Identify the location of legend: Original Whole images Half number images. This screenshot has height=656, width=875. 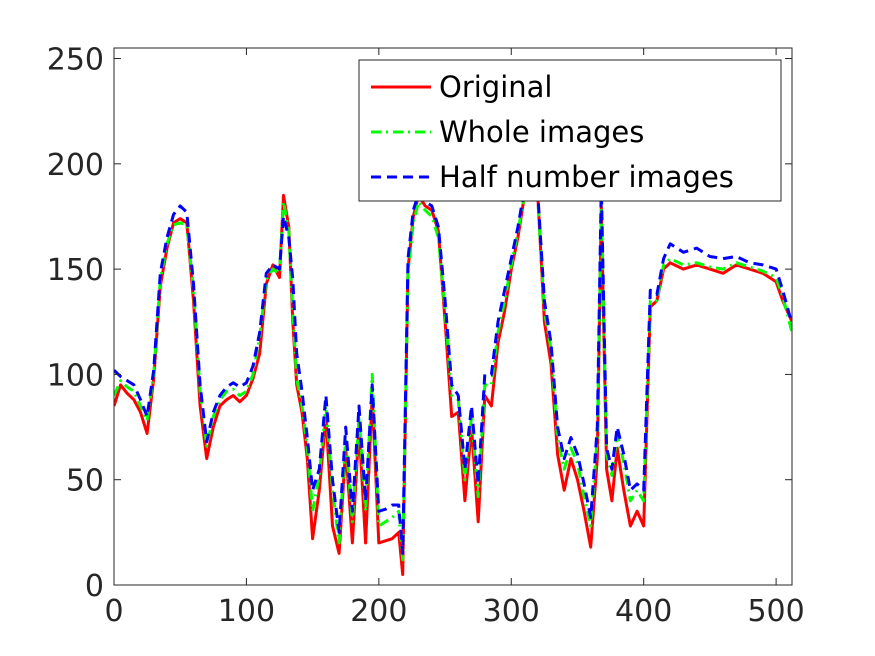
(570, 130).